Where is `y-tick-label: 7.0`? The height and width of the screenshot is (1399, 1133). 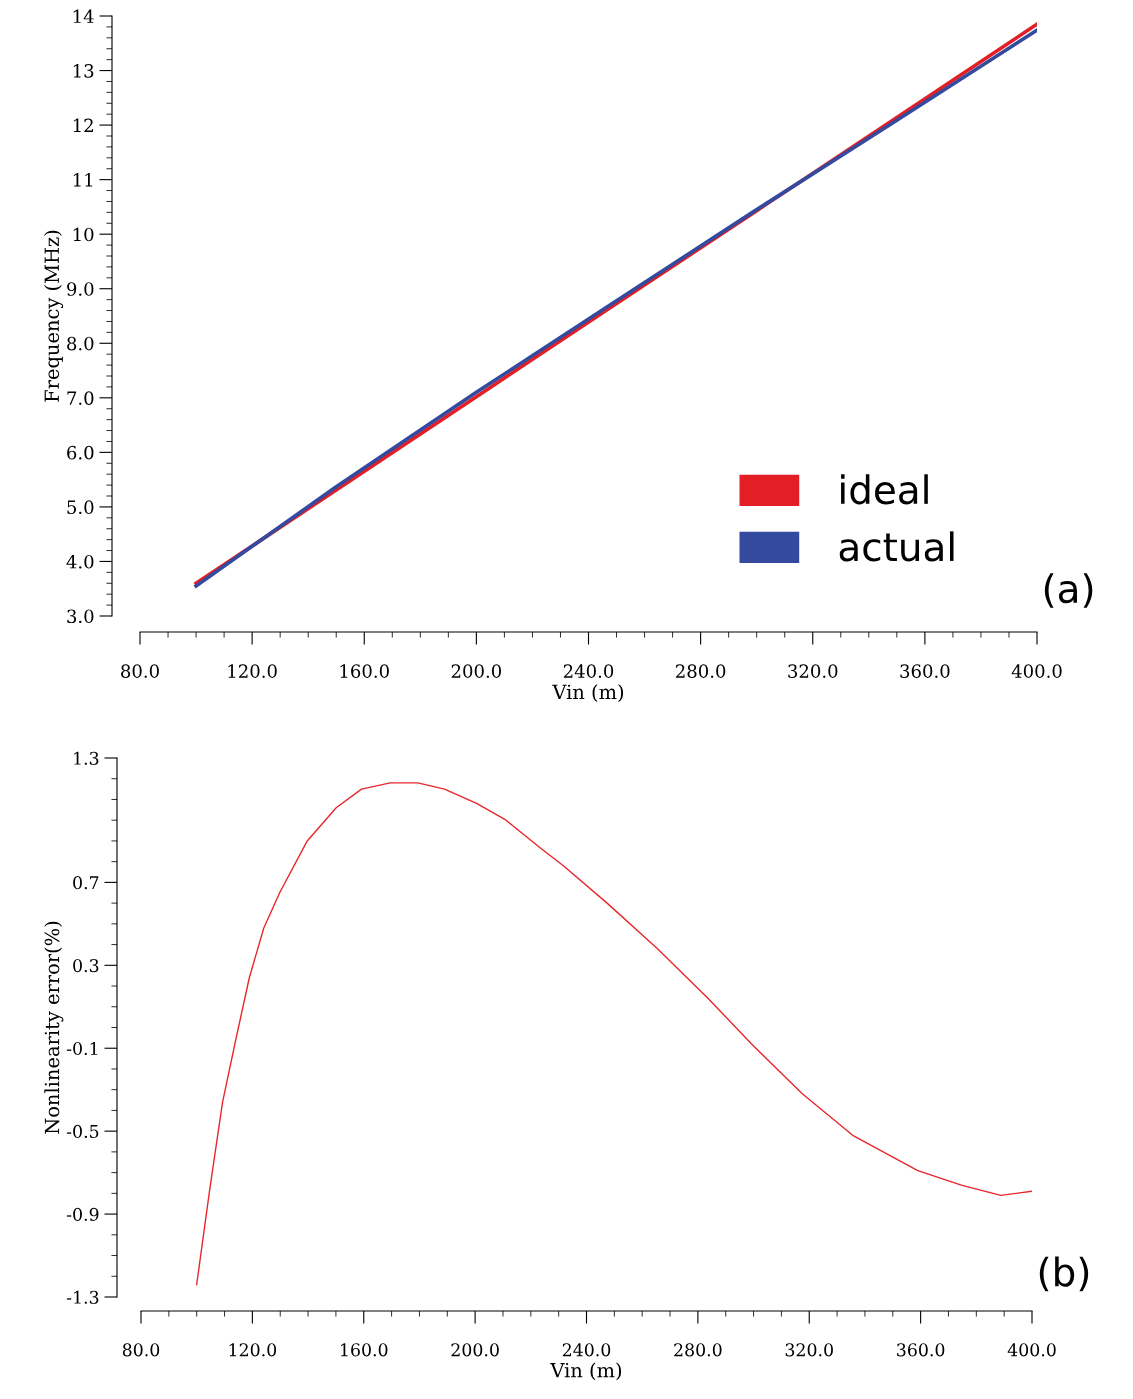
y-tick-label: 7.0 is located at coordinates (80, 398).